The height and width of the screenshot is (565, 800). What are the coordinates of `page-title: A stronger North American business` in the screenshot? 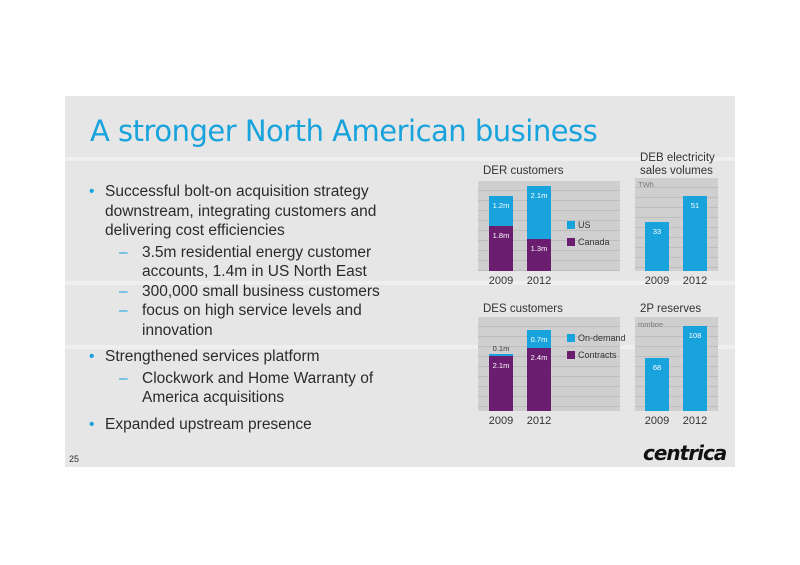 It's located at (344, 131).